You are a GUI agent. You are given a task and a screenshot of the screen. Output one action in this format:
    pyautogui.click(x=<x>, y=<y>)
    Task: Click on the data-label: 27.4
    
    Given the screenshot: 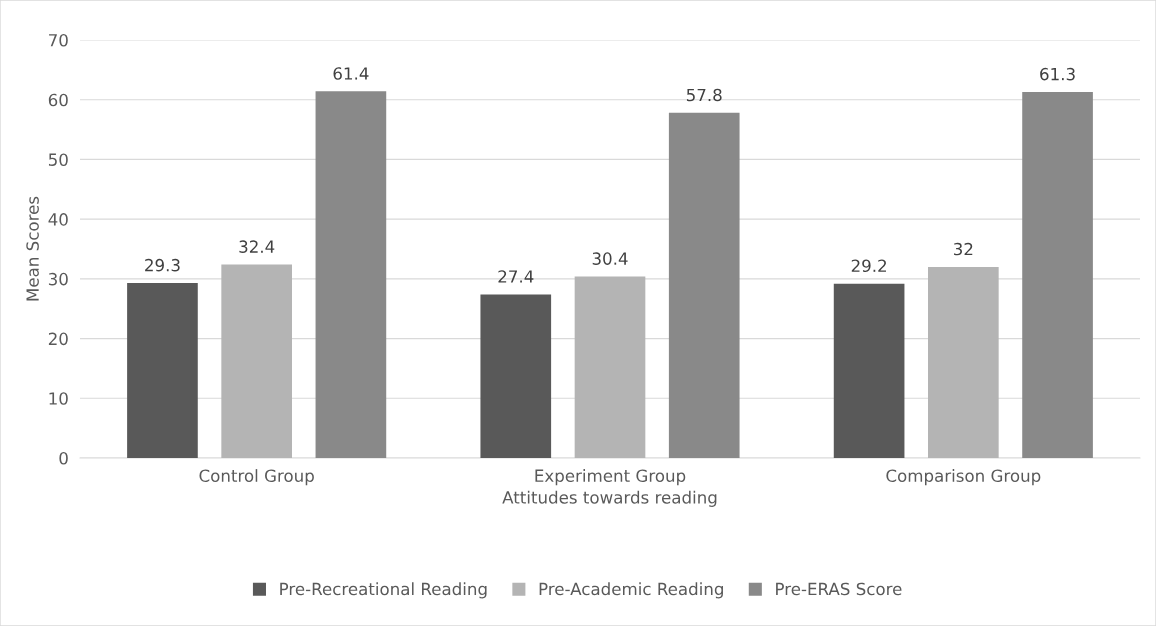 What is the action you would take?
    pyautogui.click(x=516, y=276)
    